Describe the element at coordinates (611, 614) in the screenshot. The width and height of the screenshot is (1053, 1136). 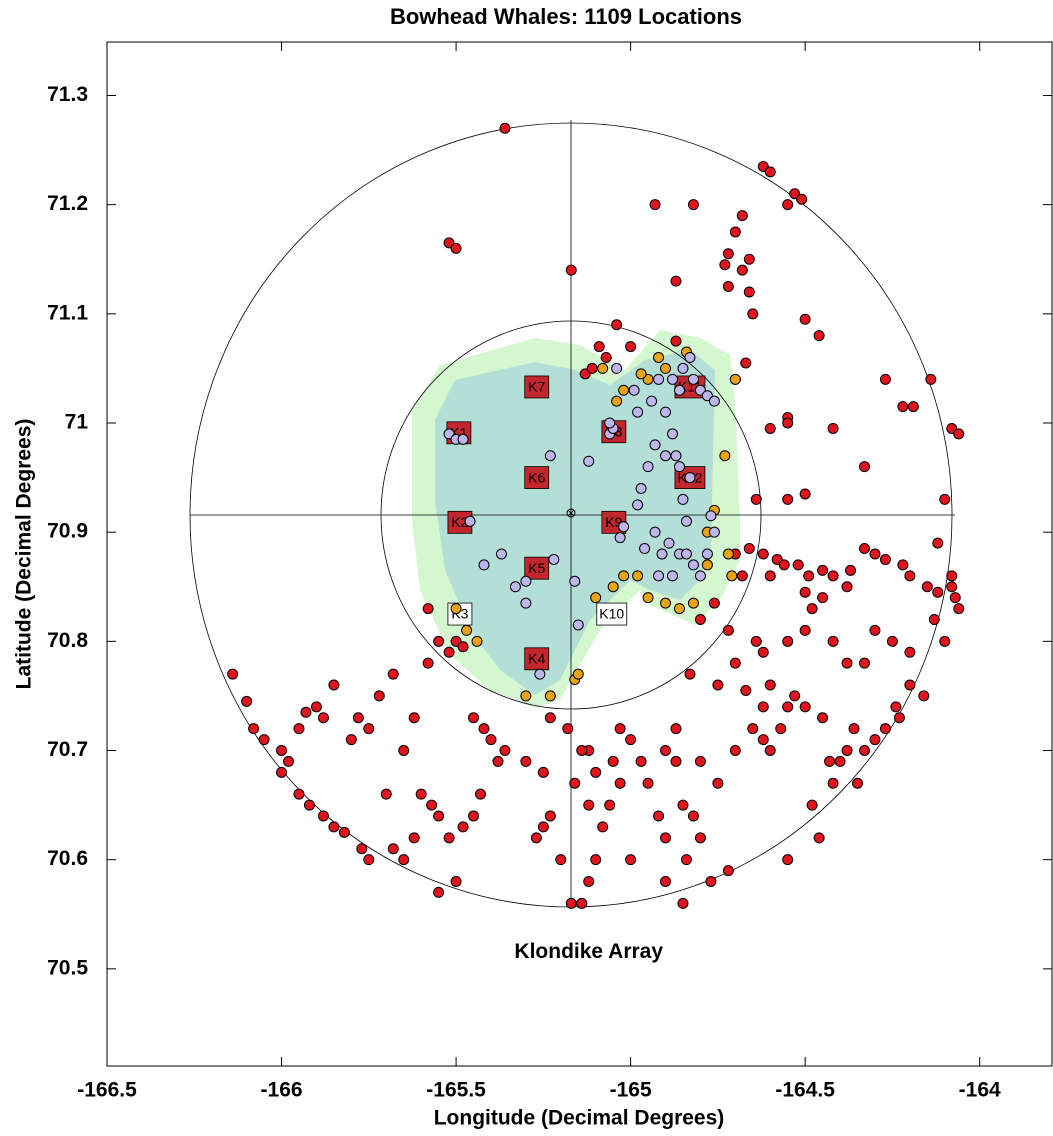
I see `sensor-label: K10` at that location.